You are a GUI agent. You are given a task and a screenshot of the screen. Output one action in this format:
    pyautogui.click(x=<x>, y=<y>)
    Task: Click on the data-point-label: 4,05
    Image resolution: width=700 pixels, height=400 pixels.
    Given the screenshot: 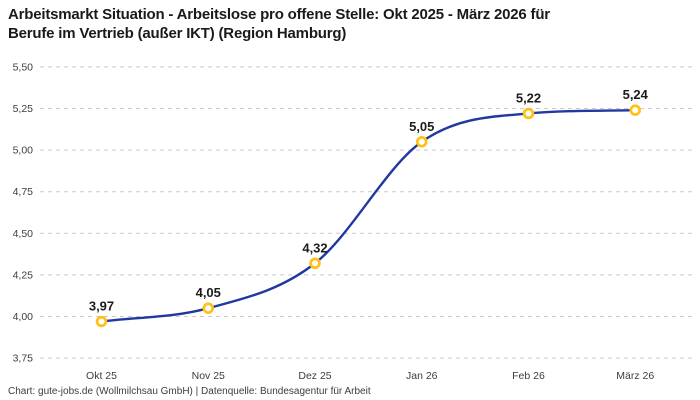 What is the action you would take?
    pyautogui.click(x=208, y=292)
    